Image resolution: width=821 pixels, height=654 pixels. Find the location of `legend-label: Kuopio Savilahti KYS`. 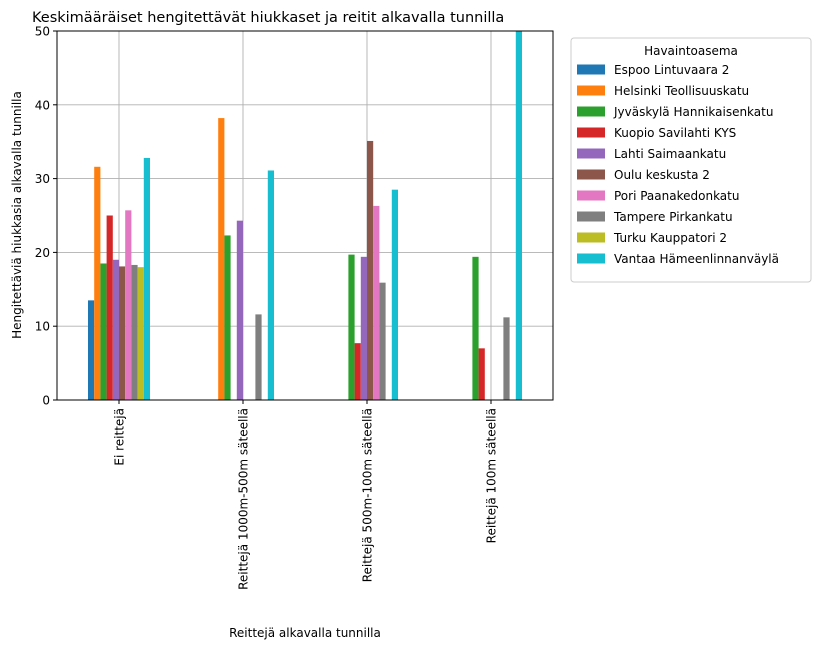

legend-label: Kuopio Savilahti KYS is located at coordinates (675, 133).